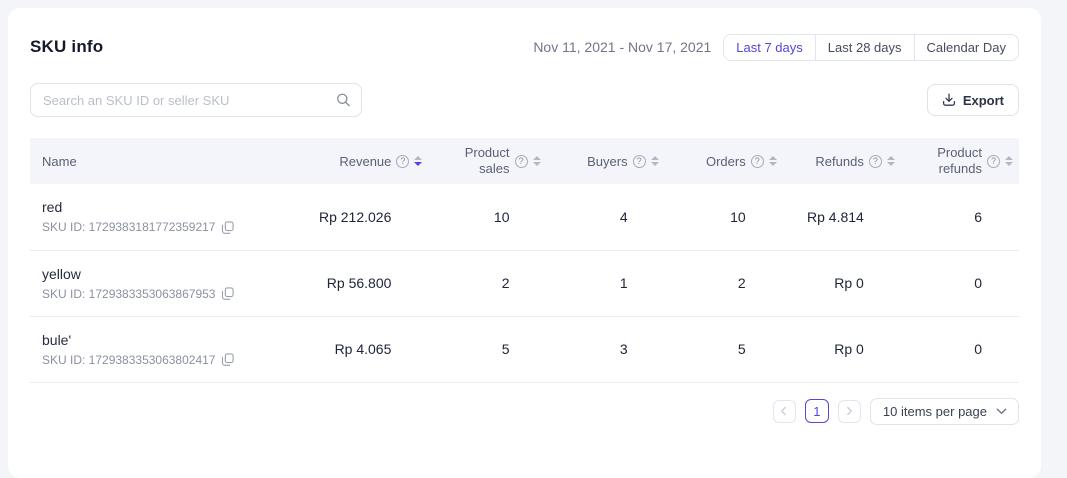 This screenshot has width=1067, height=478. What do you see at coordinates (605, 161) in the screenshot?
I see `column-header-buyers: Buyers` at bounding box center [605, 161].